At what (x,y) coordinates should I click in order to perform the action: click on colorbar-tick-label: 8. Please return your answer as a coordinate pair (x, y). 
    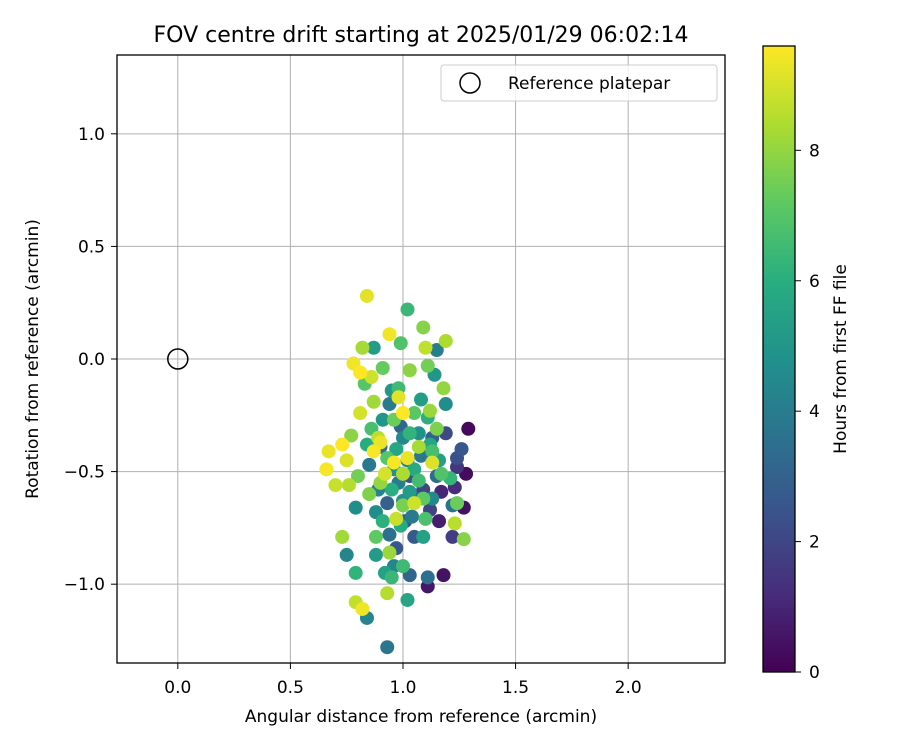
    Looking at the image, I should click on (814, 151).